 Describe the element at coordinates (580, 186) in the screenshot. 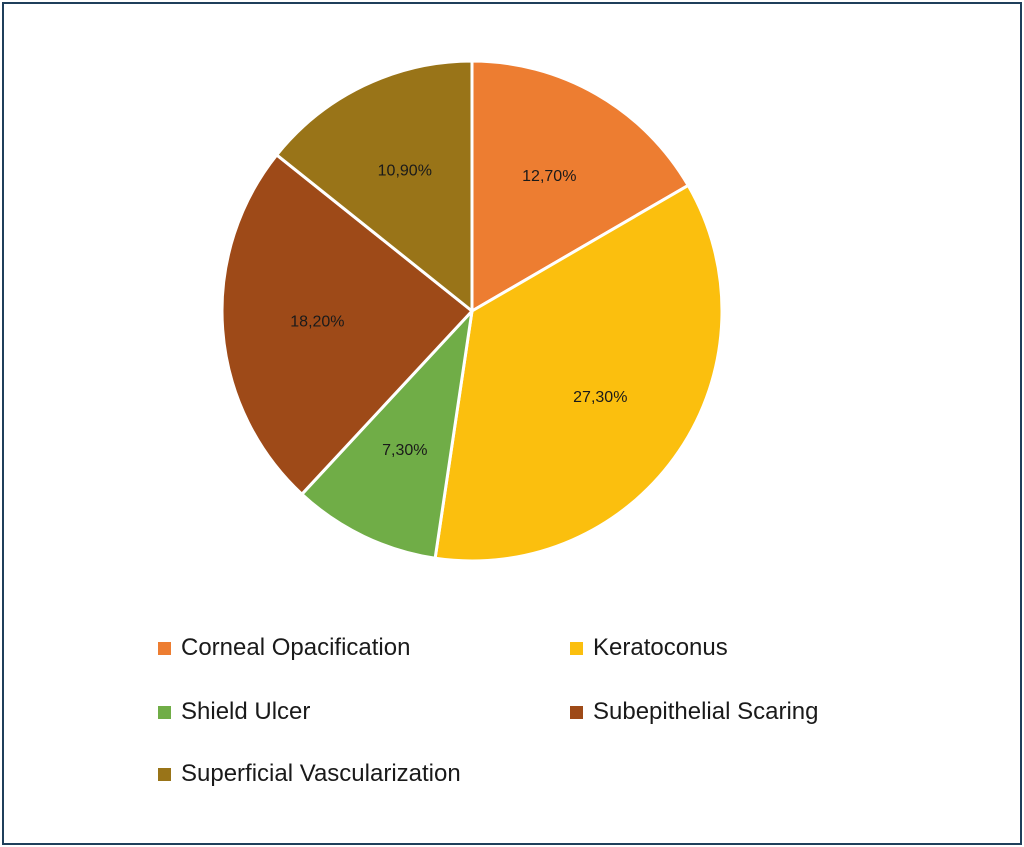

I see `pie-slice-corneal-opacification` at that location.